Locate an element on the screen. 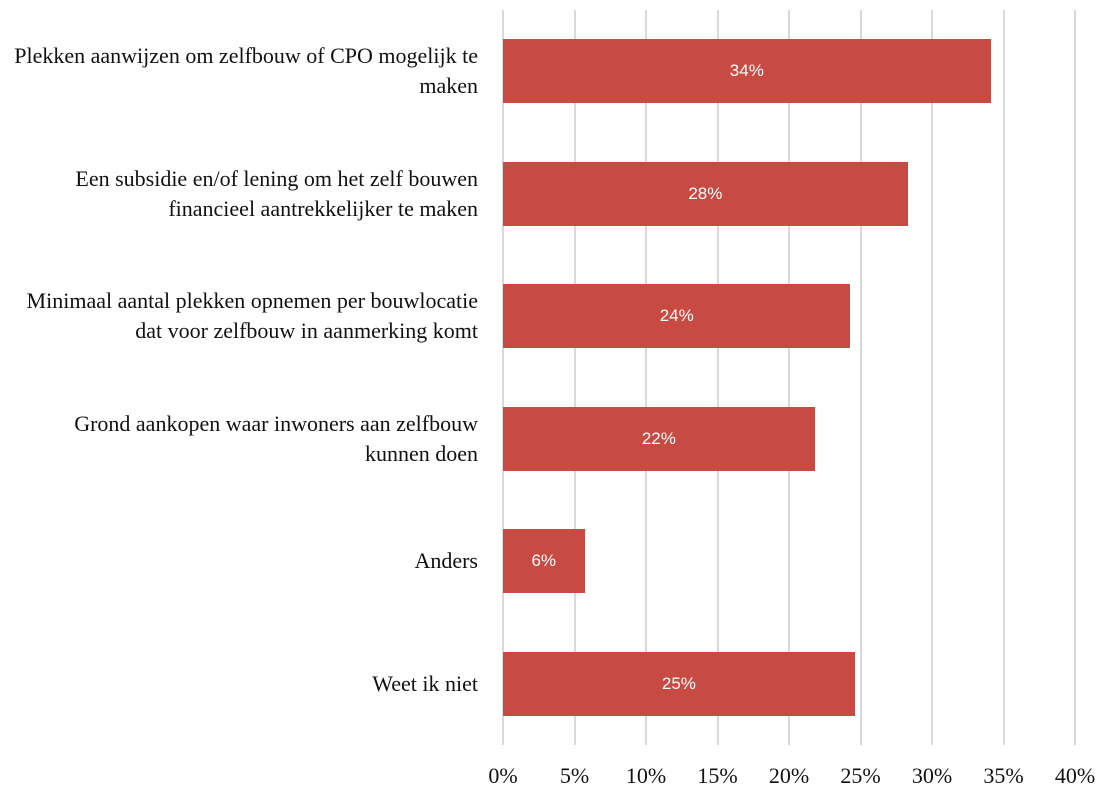 The height and width of the screenshot is (793, 1107). x-tick-label: 10% is located at coordinates (646, 775).